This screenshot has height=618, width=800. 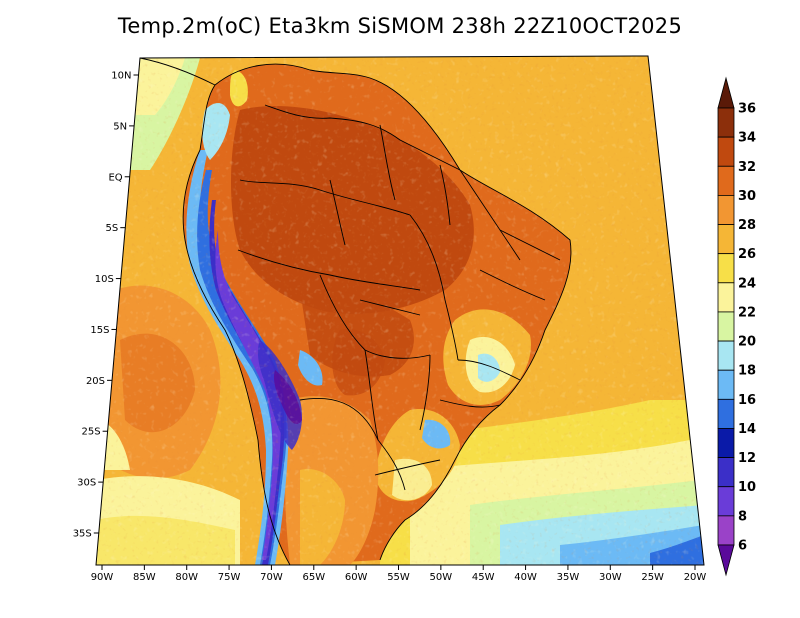 What do you see at coordinates (742, 546) in the screenshot?
I see `colorbar-label: 6` at bounding box center [742, 546].